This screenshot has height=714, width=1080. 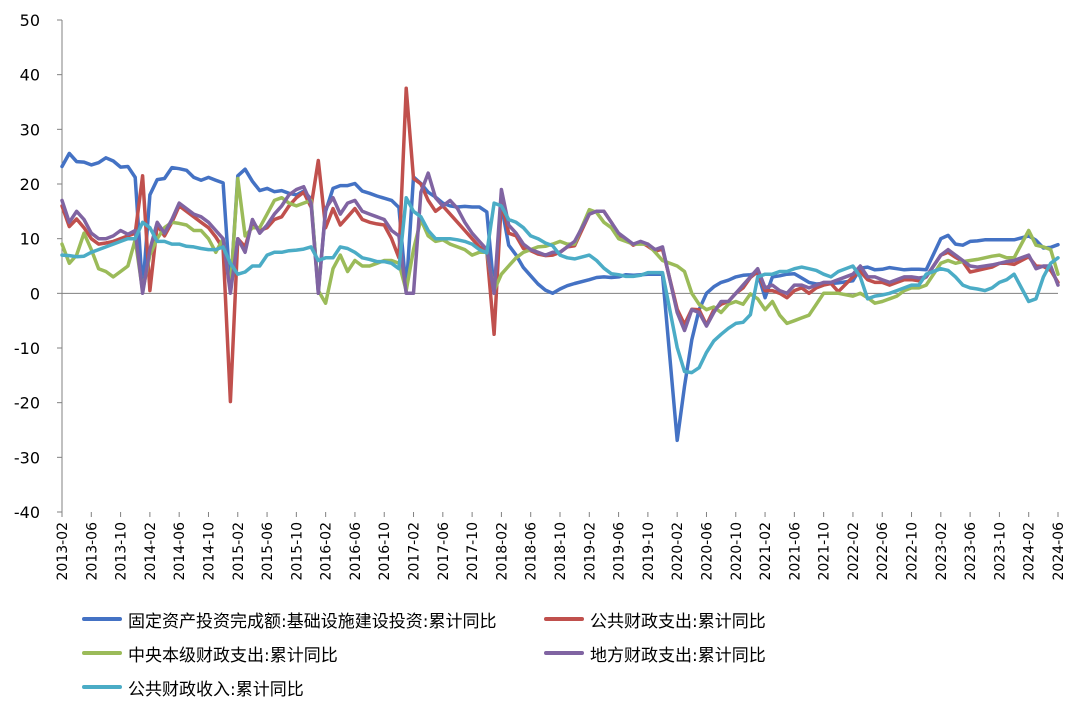 I want to click on legend-item-central-fiscal-expenditure: 中央本级财政支出:累计同比, so click(x=210, y=653).